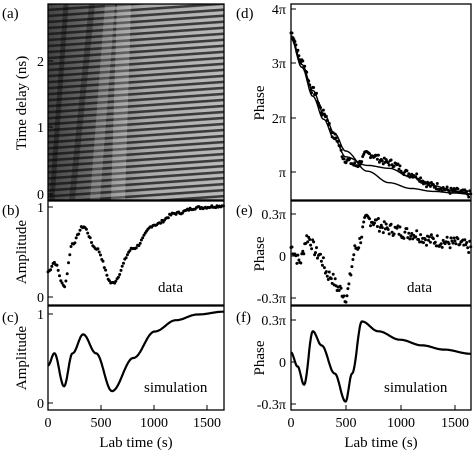 This screenshot has width=474, height=456. Describe the element at coordinates (136, 253) in the screenshot. I see `panel-b-frame` at that location.